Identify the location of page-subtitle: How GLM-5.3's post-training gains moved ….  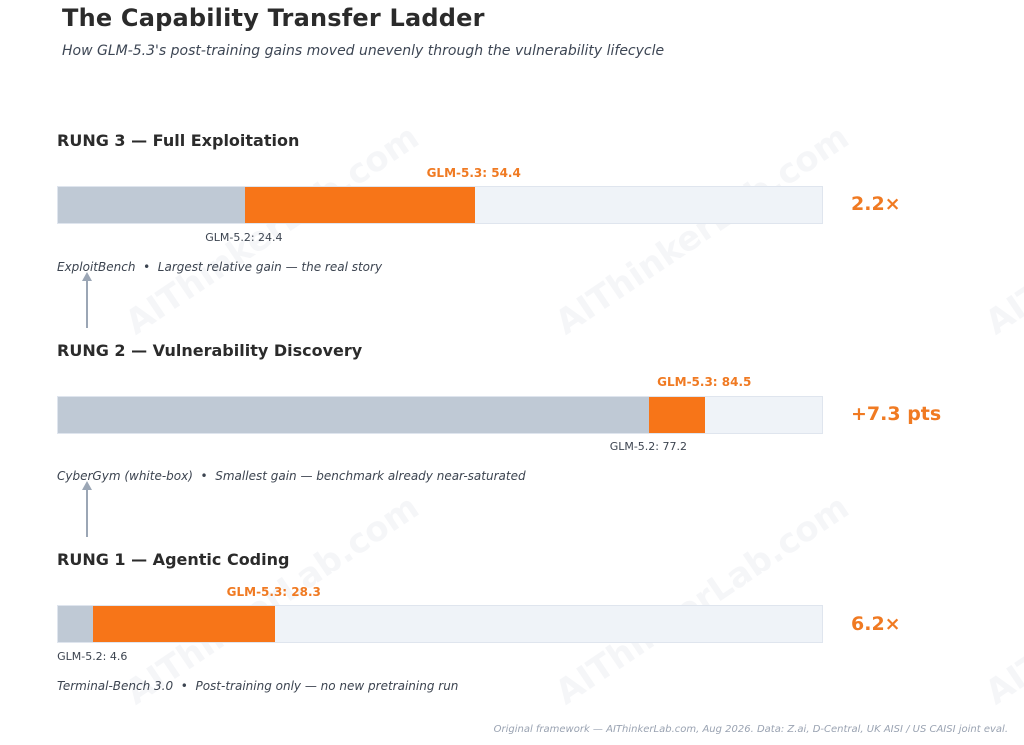
(363, 51).